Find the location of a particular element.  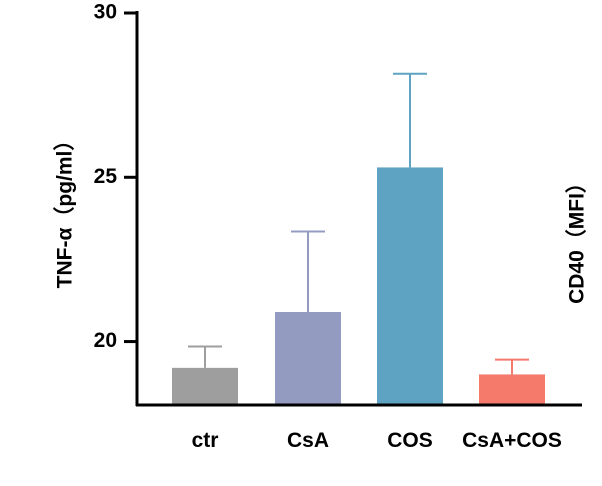

y-axis-label: TNF-α（pg/ml） is located at coordinates (65, 209).